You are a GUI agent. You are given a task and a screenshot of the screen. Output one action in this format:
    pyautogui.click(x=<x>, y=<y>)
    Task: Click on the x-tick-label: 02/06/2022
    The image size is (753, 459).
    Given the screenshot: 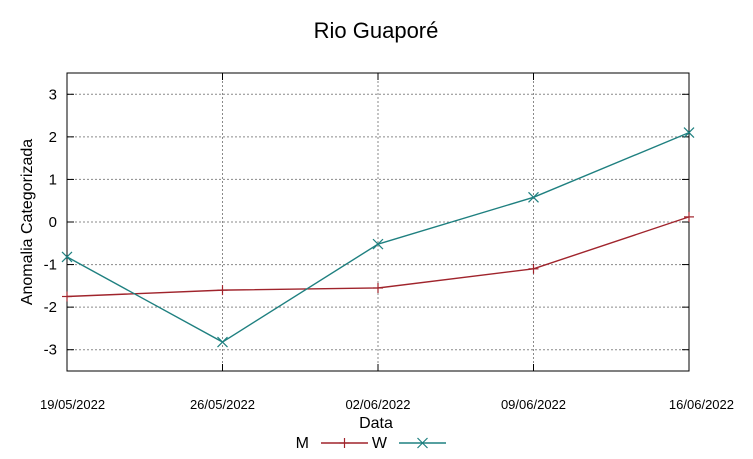 What is the action you would take?
    pyautogui.click(x=377, y=404)
    